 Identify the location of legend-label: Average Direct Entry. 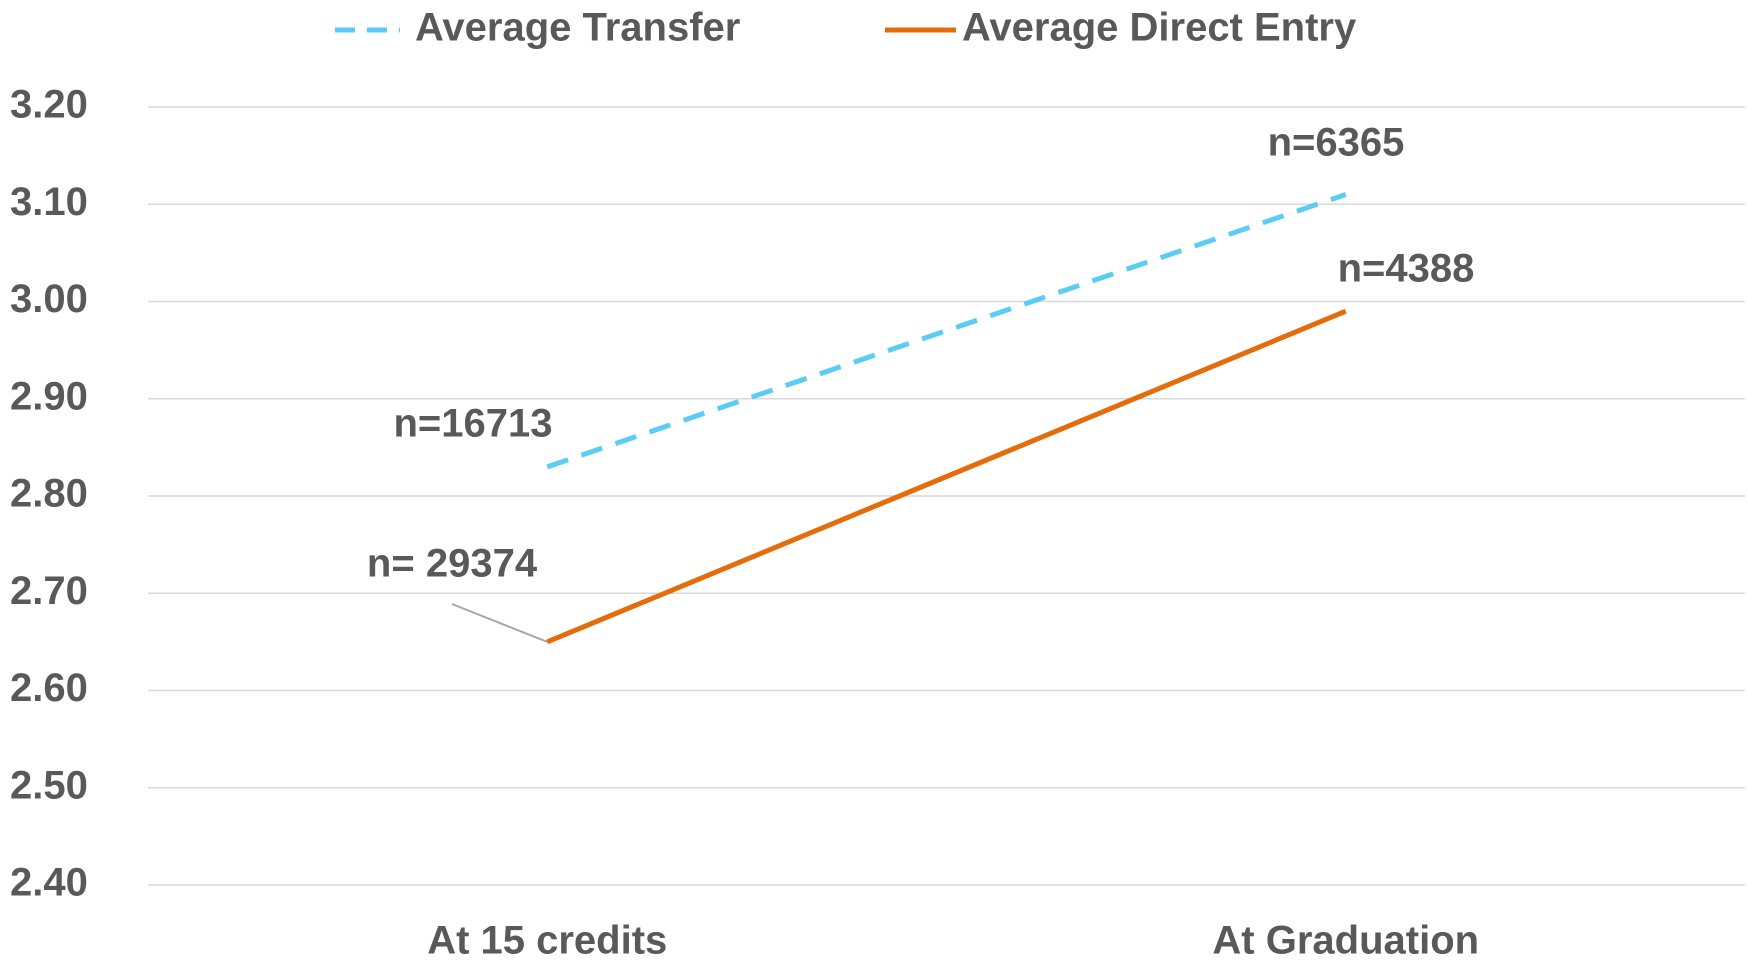
(1159, 28).